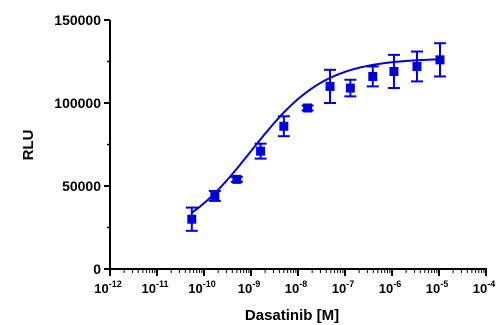  What do you see at coordinates (107, 287) in the screenshot?
I see `x-tick-label: 10⁻¹²` at bounding box center [107, 287].